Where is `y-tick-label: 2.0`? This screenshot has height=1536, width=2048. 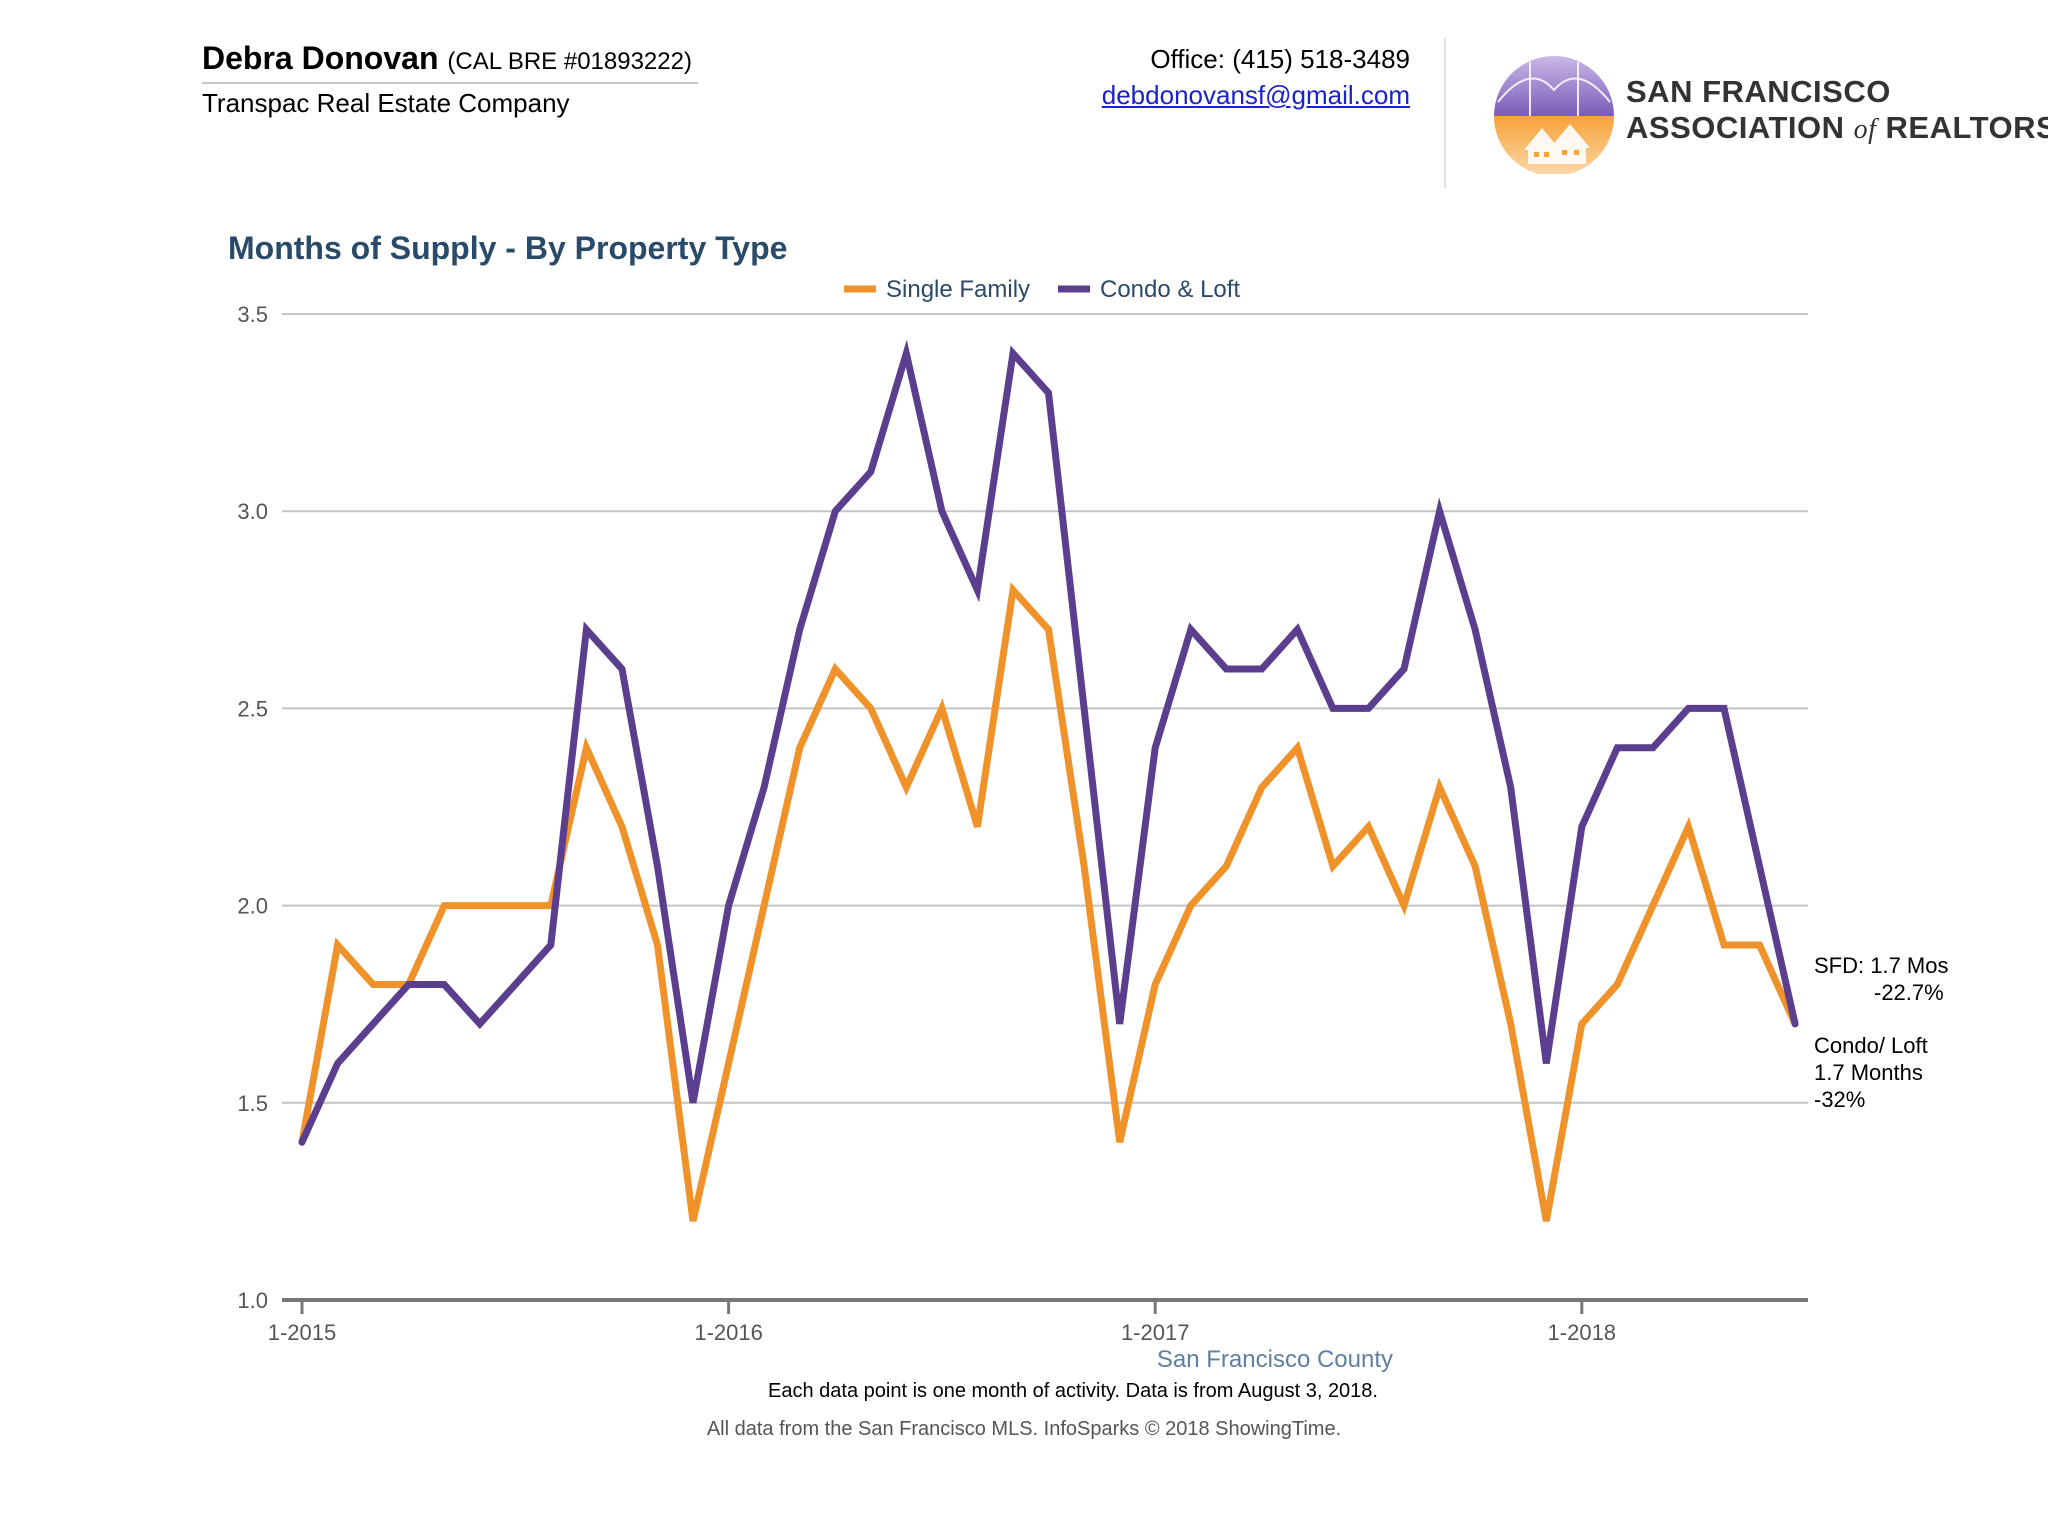
y-tick-label: 2.0 is located at coordinates (252, 906).